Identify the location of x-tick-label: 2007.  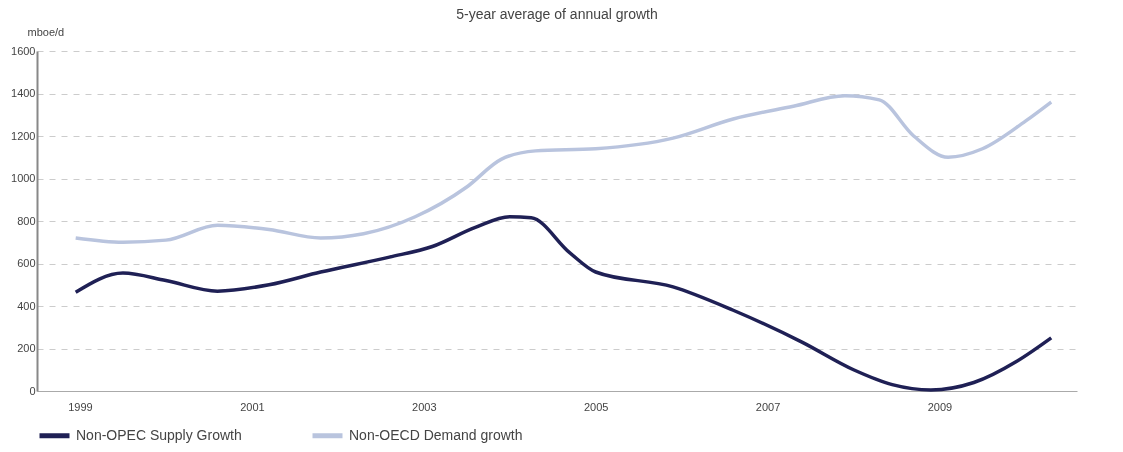
(768, 406).